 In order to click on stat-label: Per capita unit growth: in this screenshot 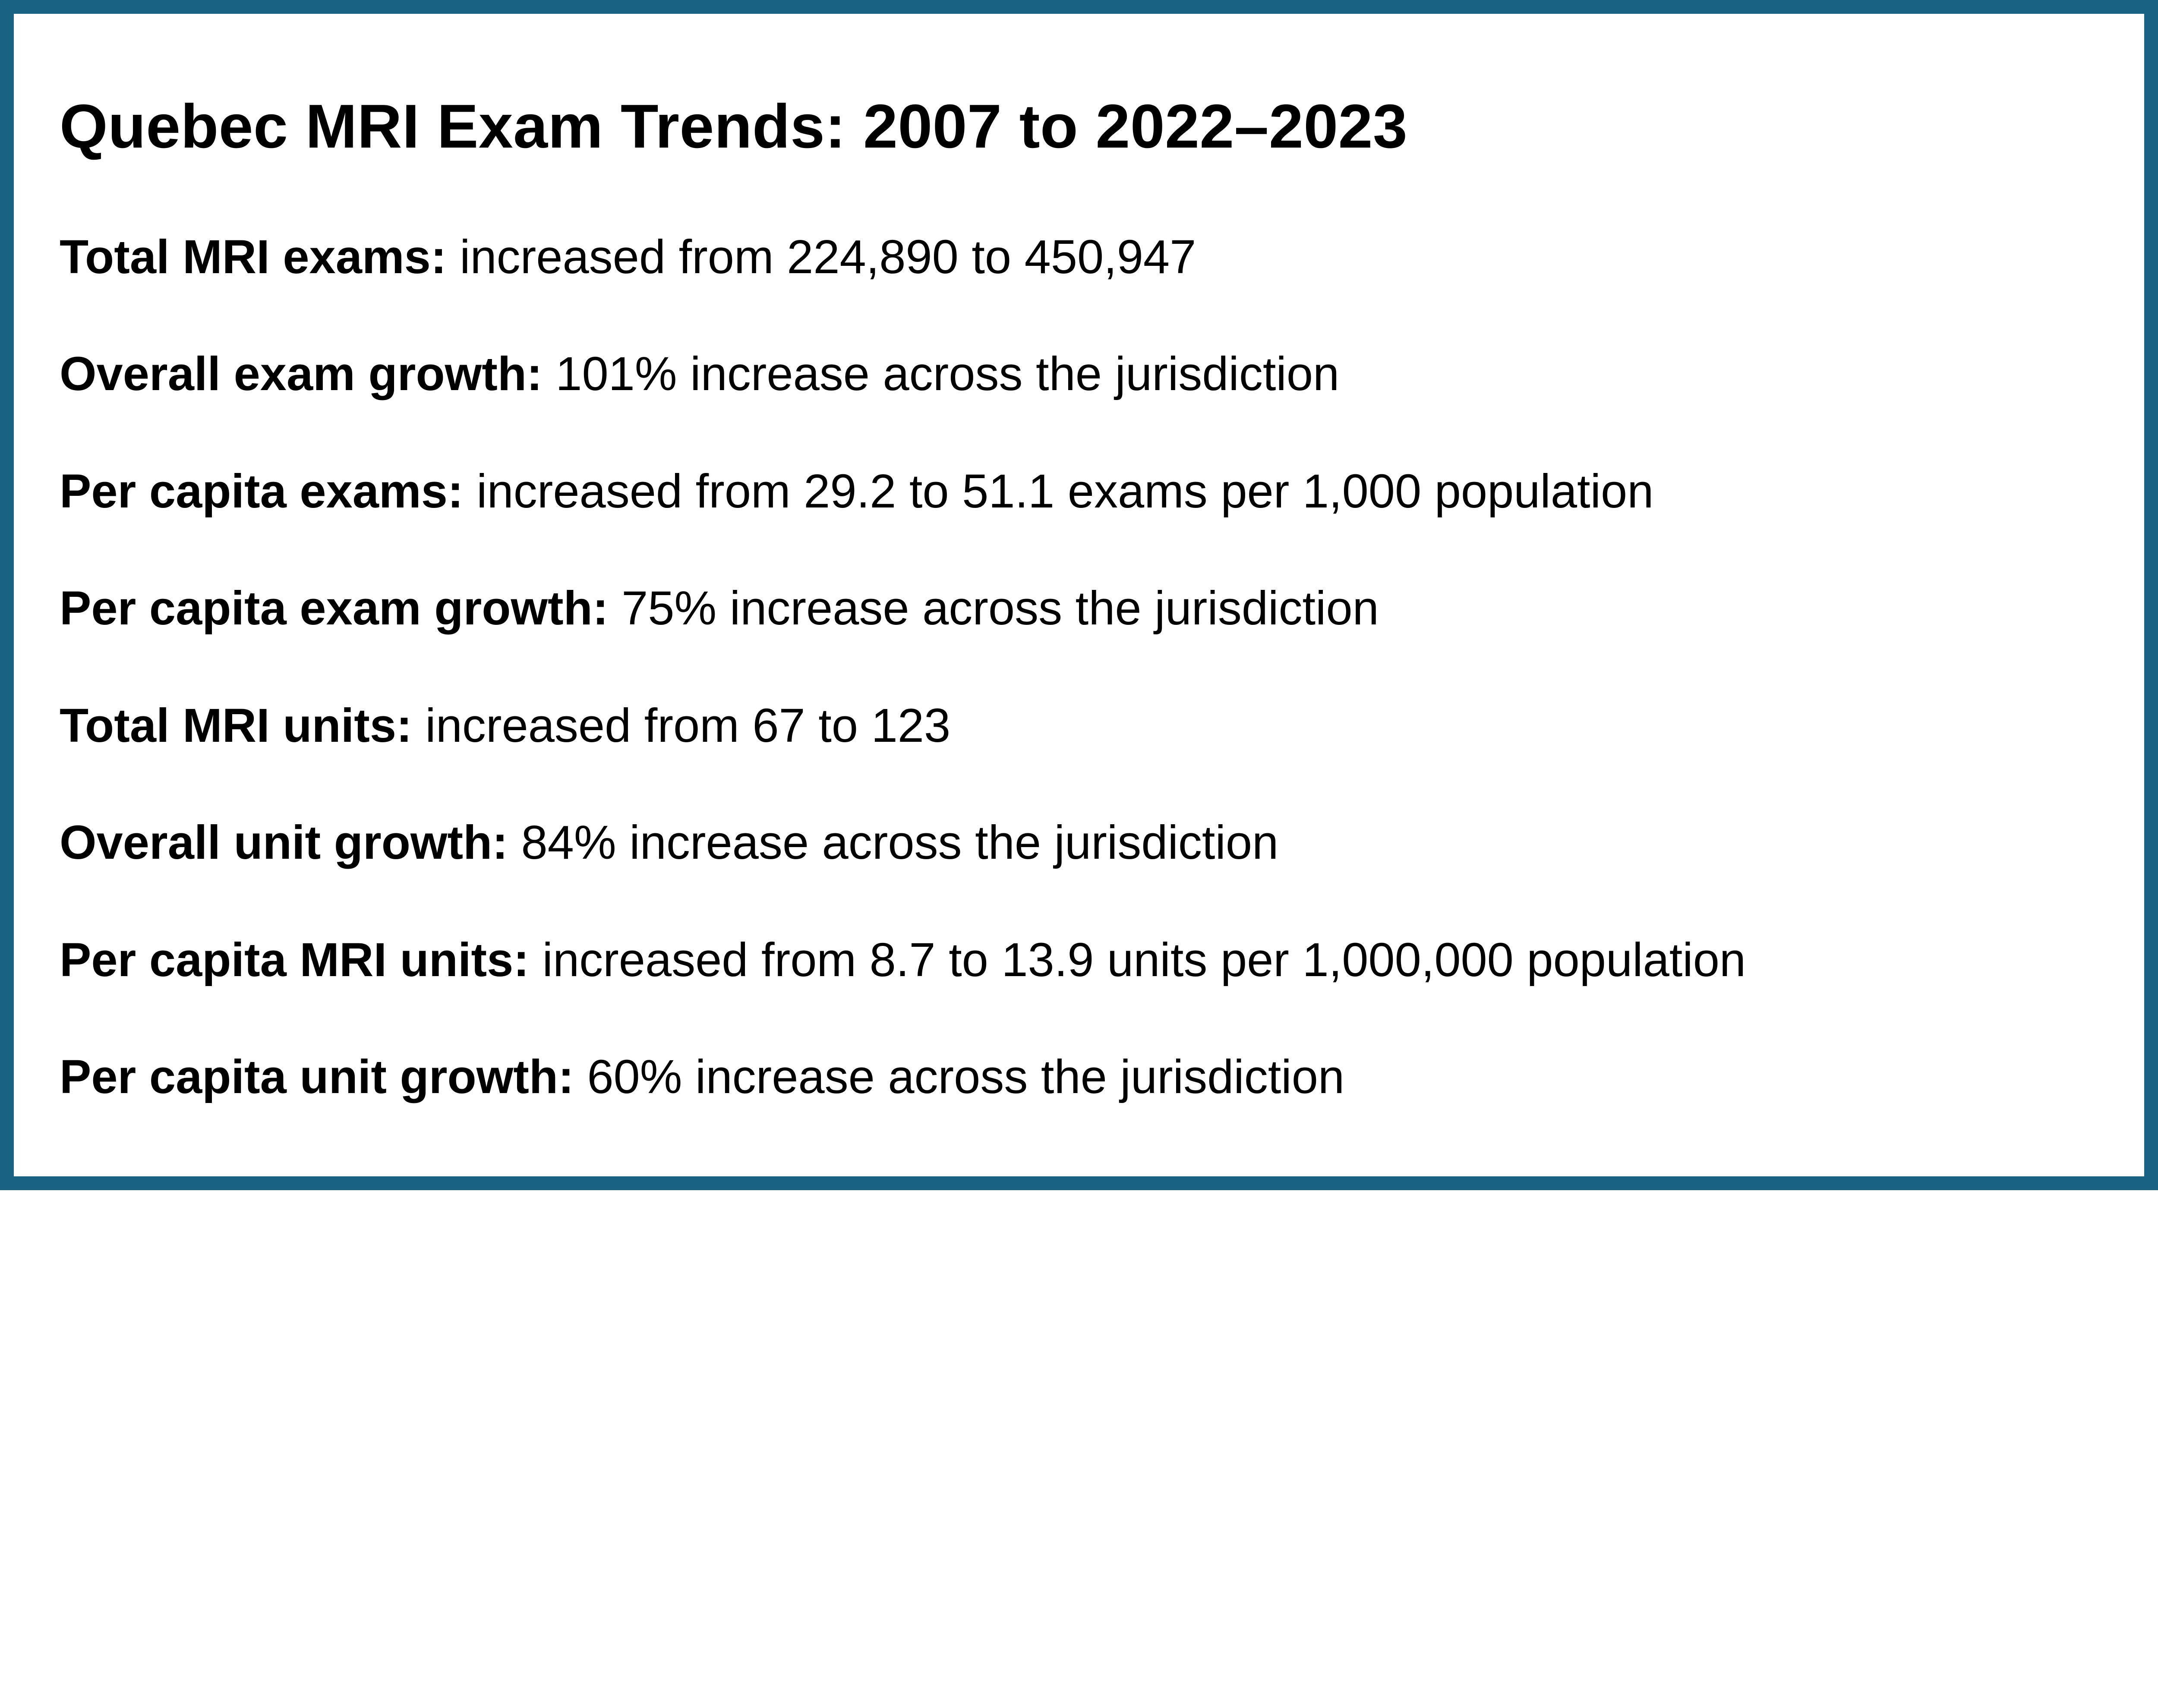, I will do `click(317, 1077)`.